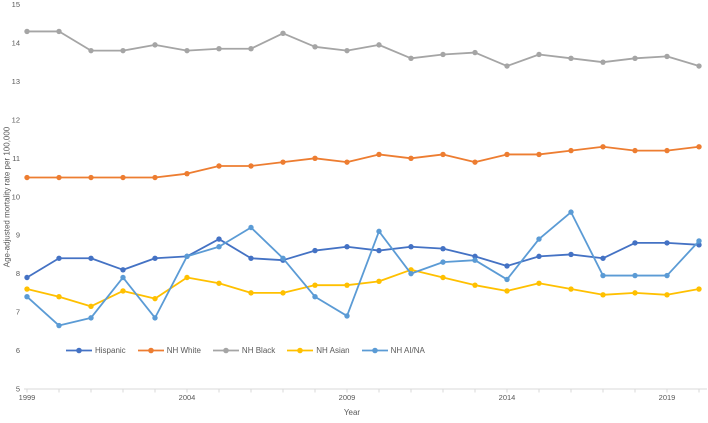 The width and height of the screenshot is (708, 423). Describe the element at coordinates (183, 350) in the screenshot. I see `legend-label: NH White` at that location.